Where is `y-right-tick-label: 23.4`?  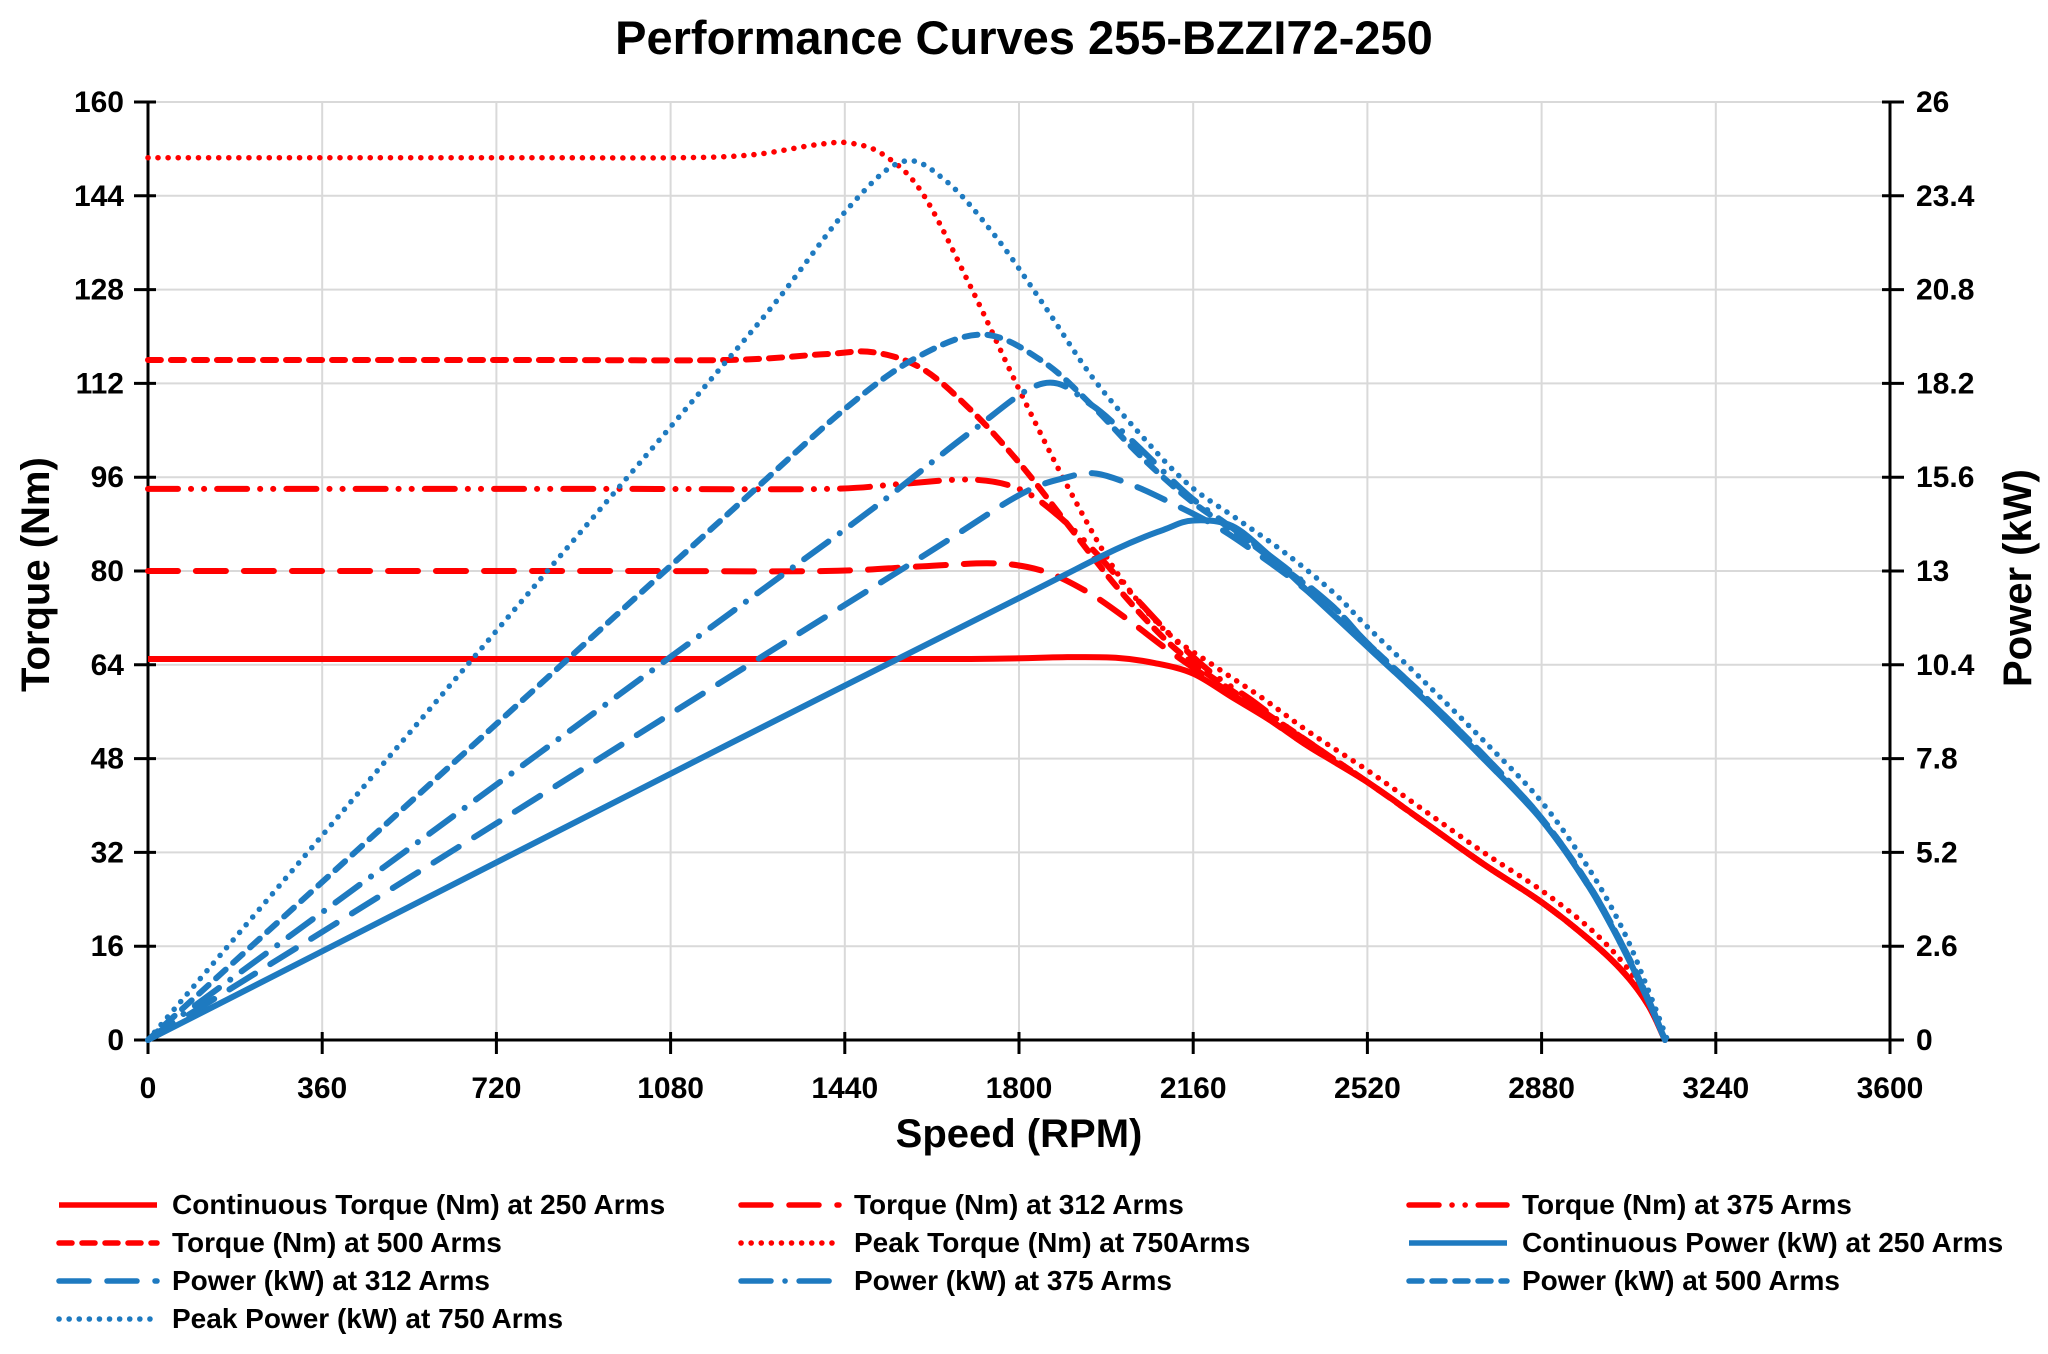
y-right-tick-label: 23.4 is located at coordinates (1945, 196).